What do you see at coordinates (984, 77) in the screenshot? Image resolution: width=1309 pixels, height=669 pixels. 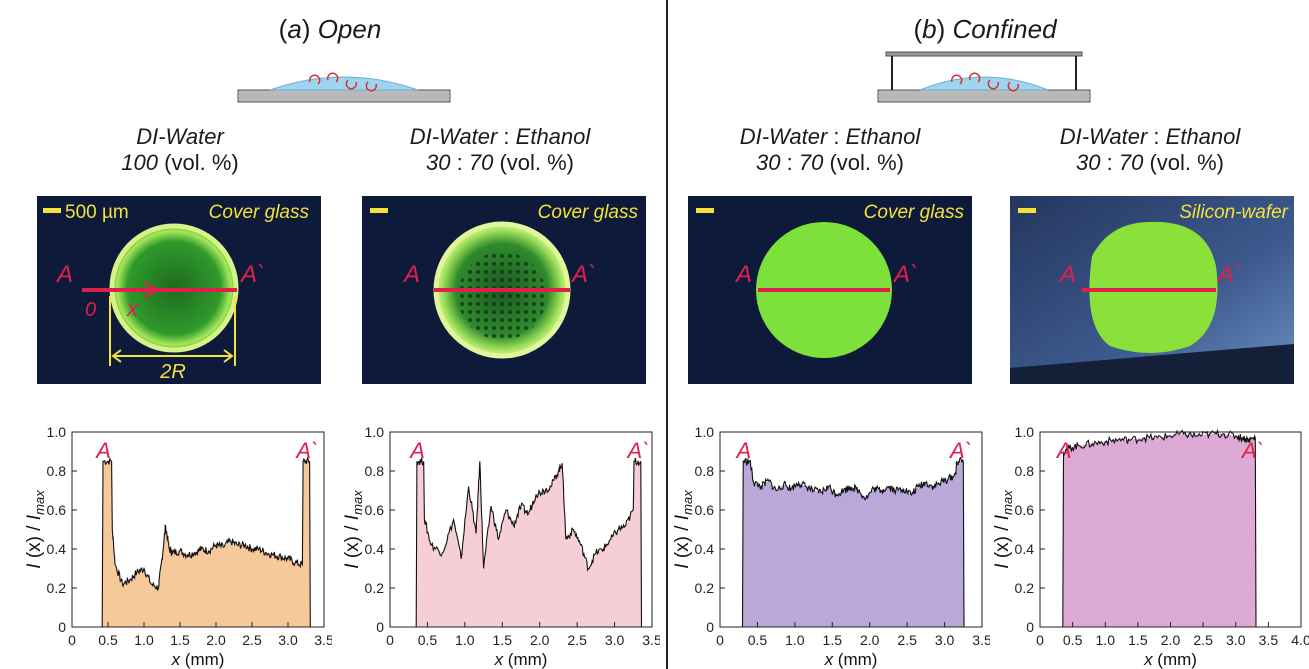 I see `schematic-confined-droplet` at bounding box center [984, 77].